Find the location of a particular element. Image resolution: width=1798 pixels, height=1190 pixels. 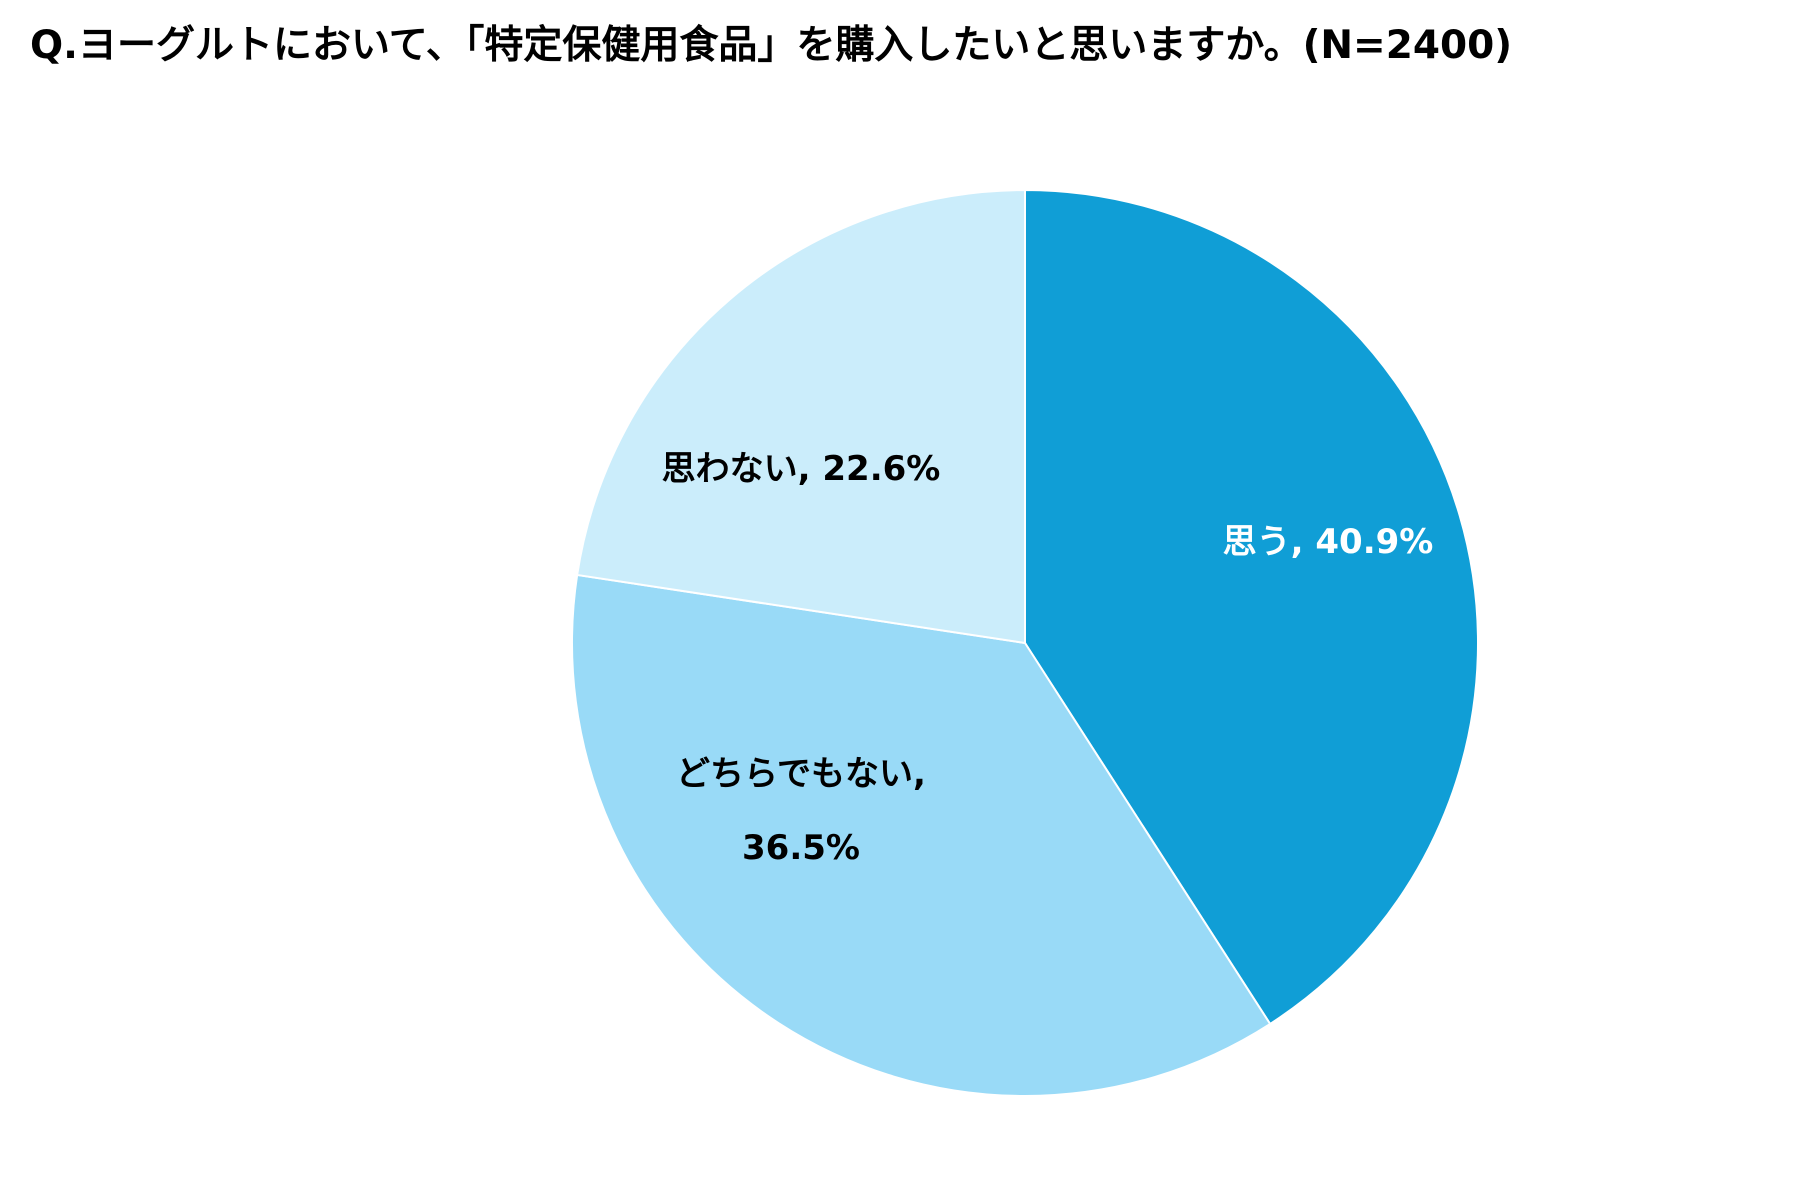

slice-label-1: 思う, 40.9% is located at coordinates (1328, 542).